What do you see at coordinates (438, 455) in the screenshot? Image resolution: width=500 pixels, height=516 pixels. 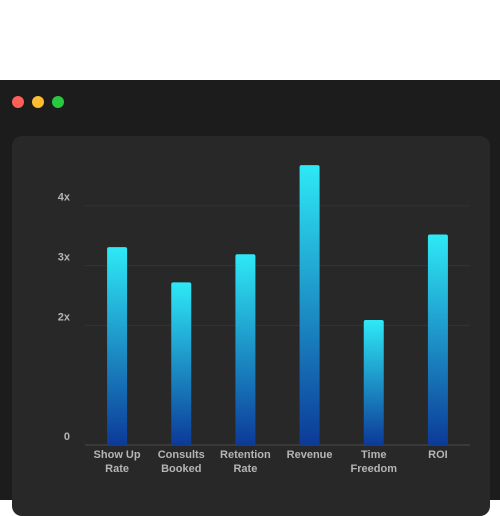 I see `x-tick-label: ROI` at bounding box center [438, 455].